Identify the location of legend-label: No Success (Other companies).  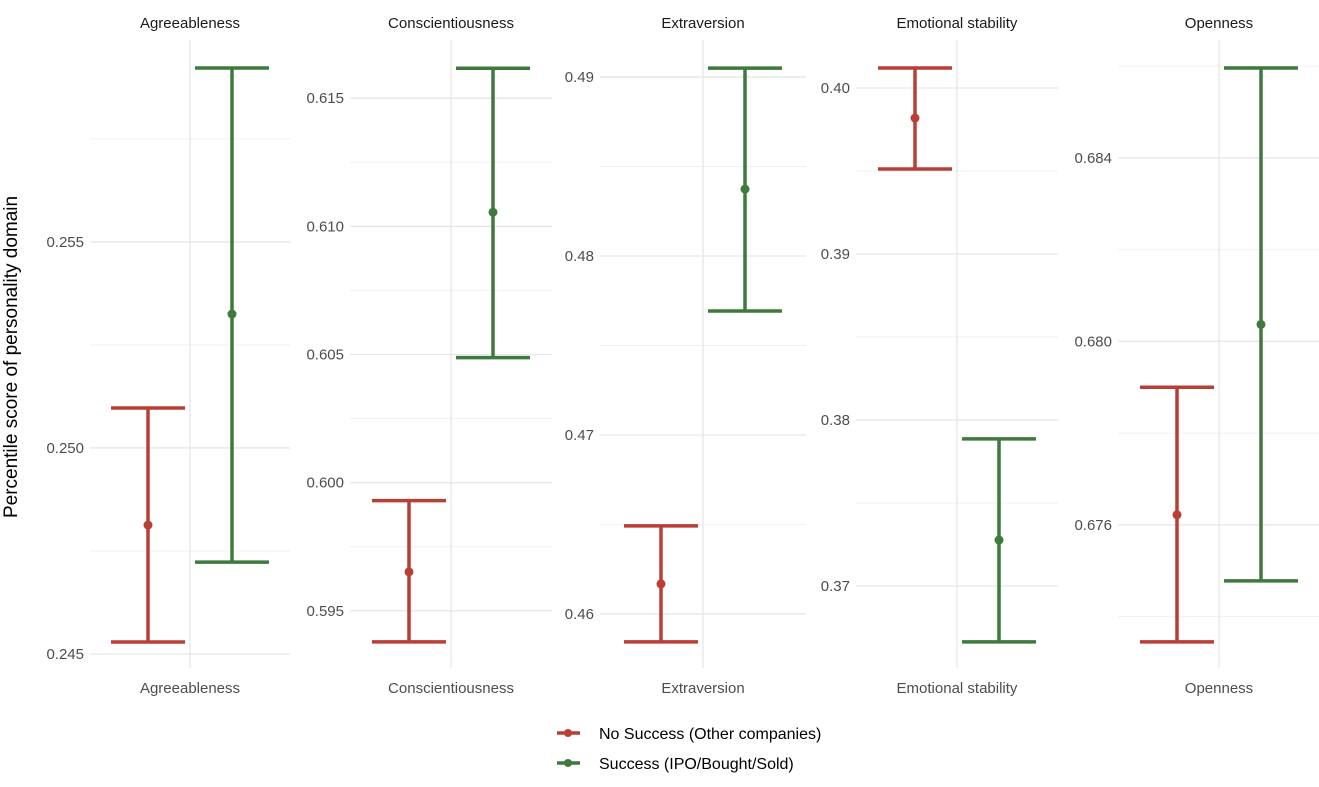
(710, 734).